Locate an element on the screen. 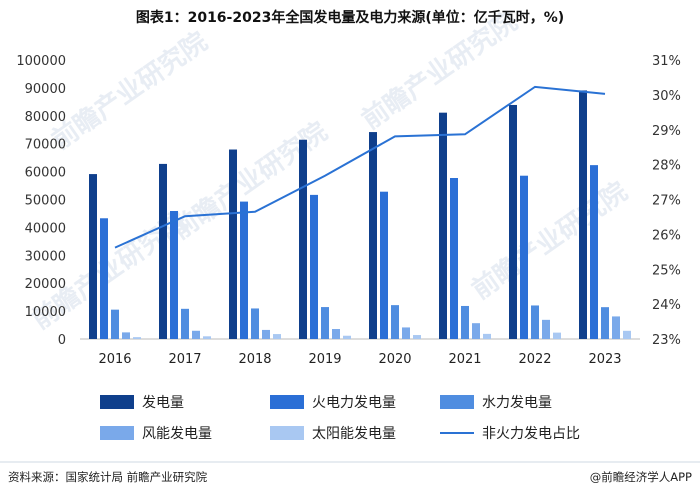 This screenshot has width=700, height=495. bar-水力发电量-2023 is located at coordinates (605, 323).